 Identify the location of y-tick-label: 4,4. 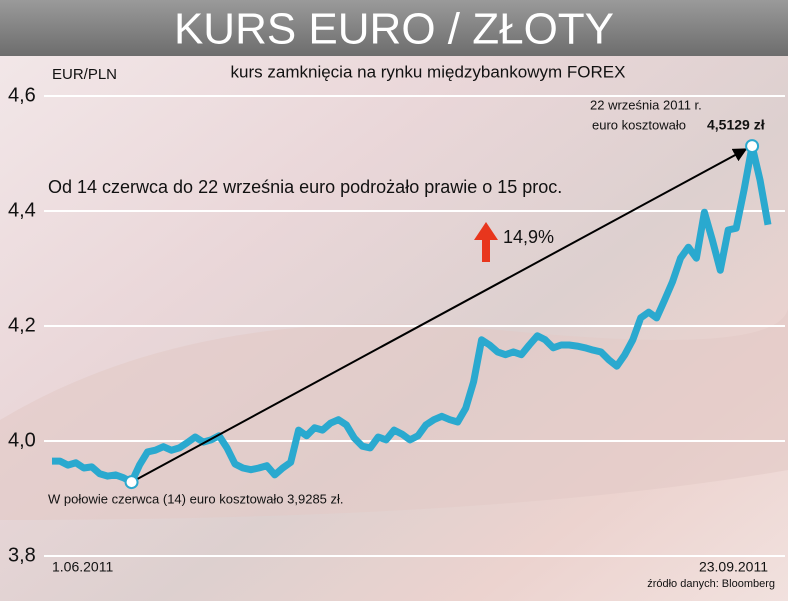
(22, 210).